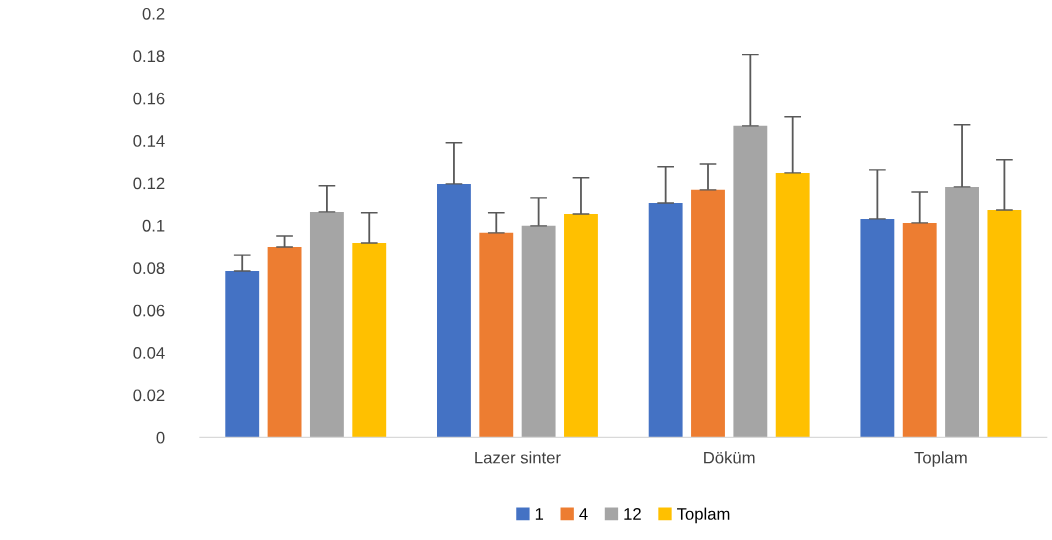 The height and width of the screenshot is (540, 1052). Describe the element at coordinates (149, 98) in the screenshot. I see `y-tick-label: 0.16` at that location.